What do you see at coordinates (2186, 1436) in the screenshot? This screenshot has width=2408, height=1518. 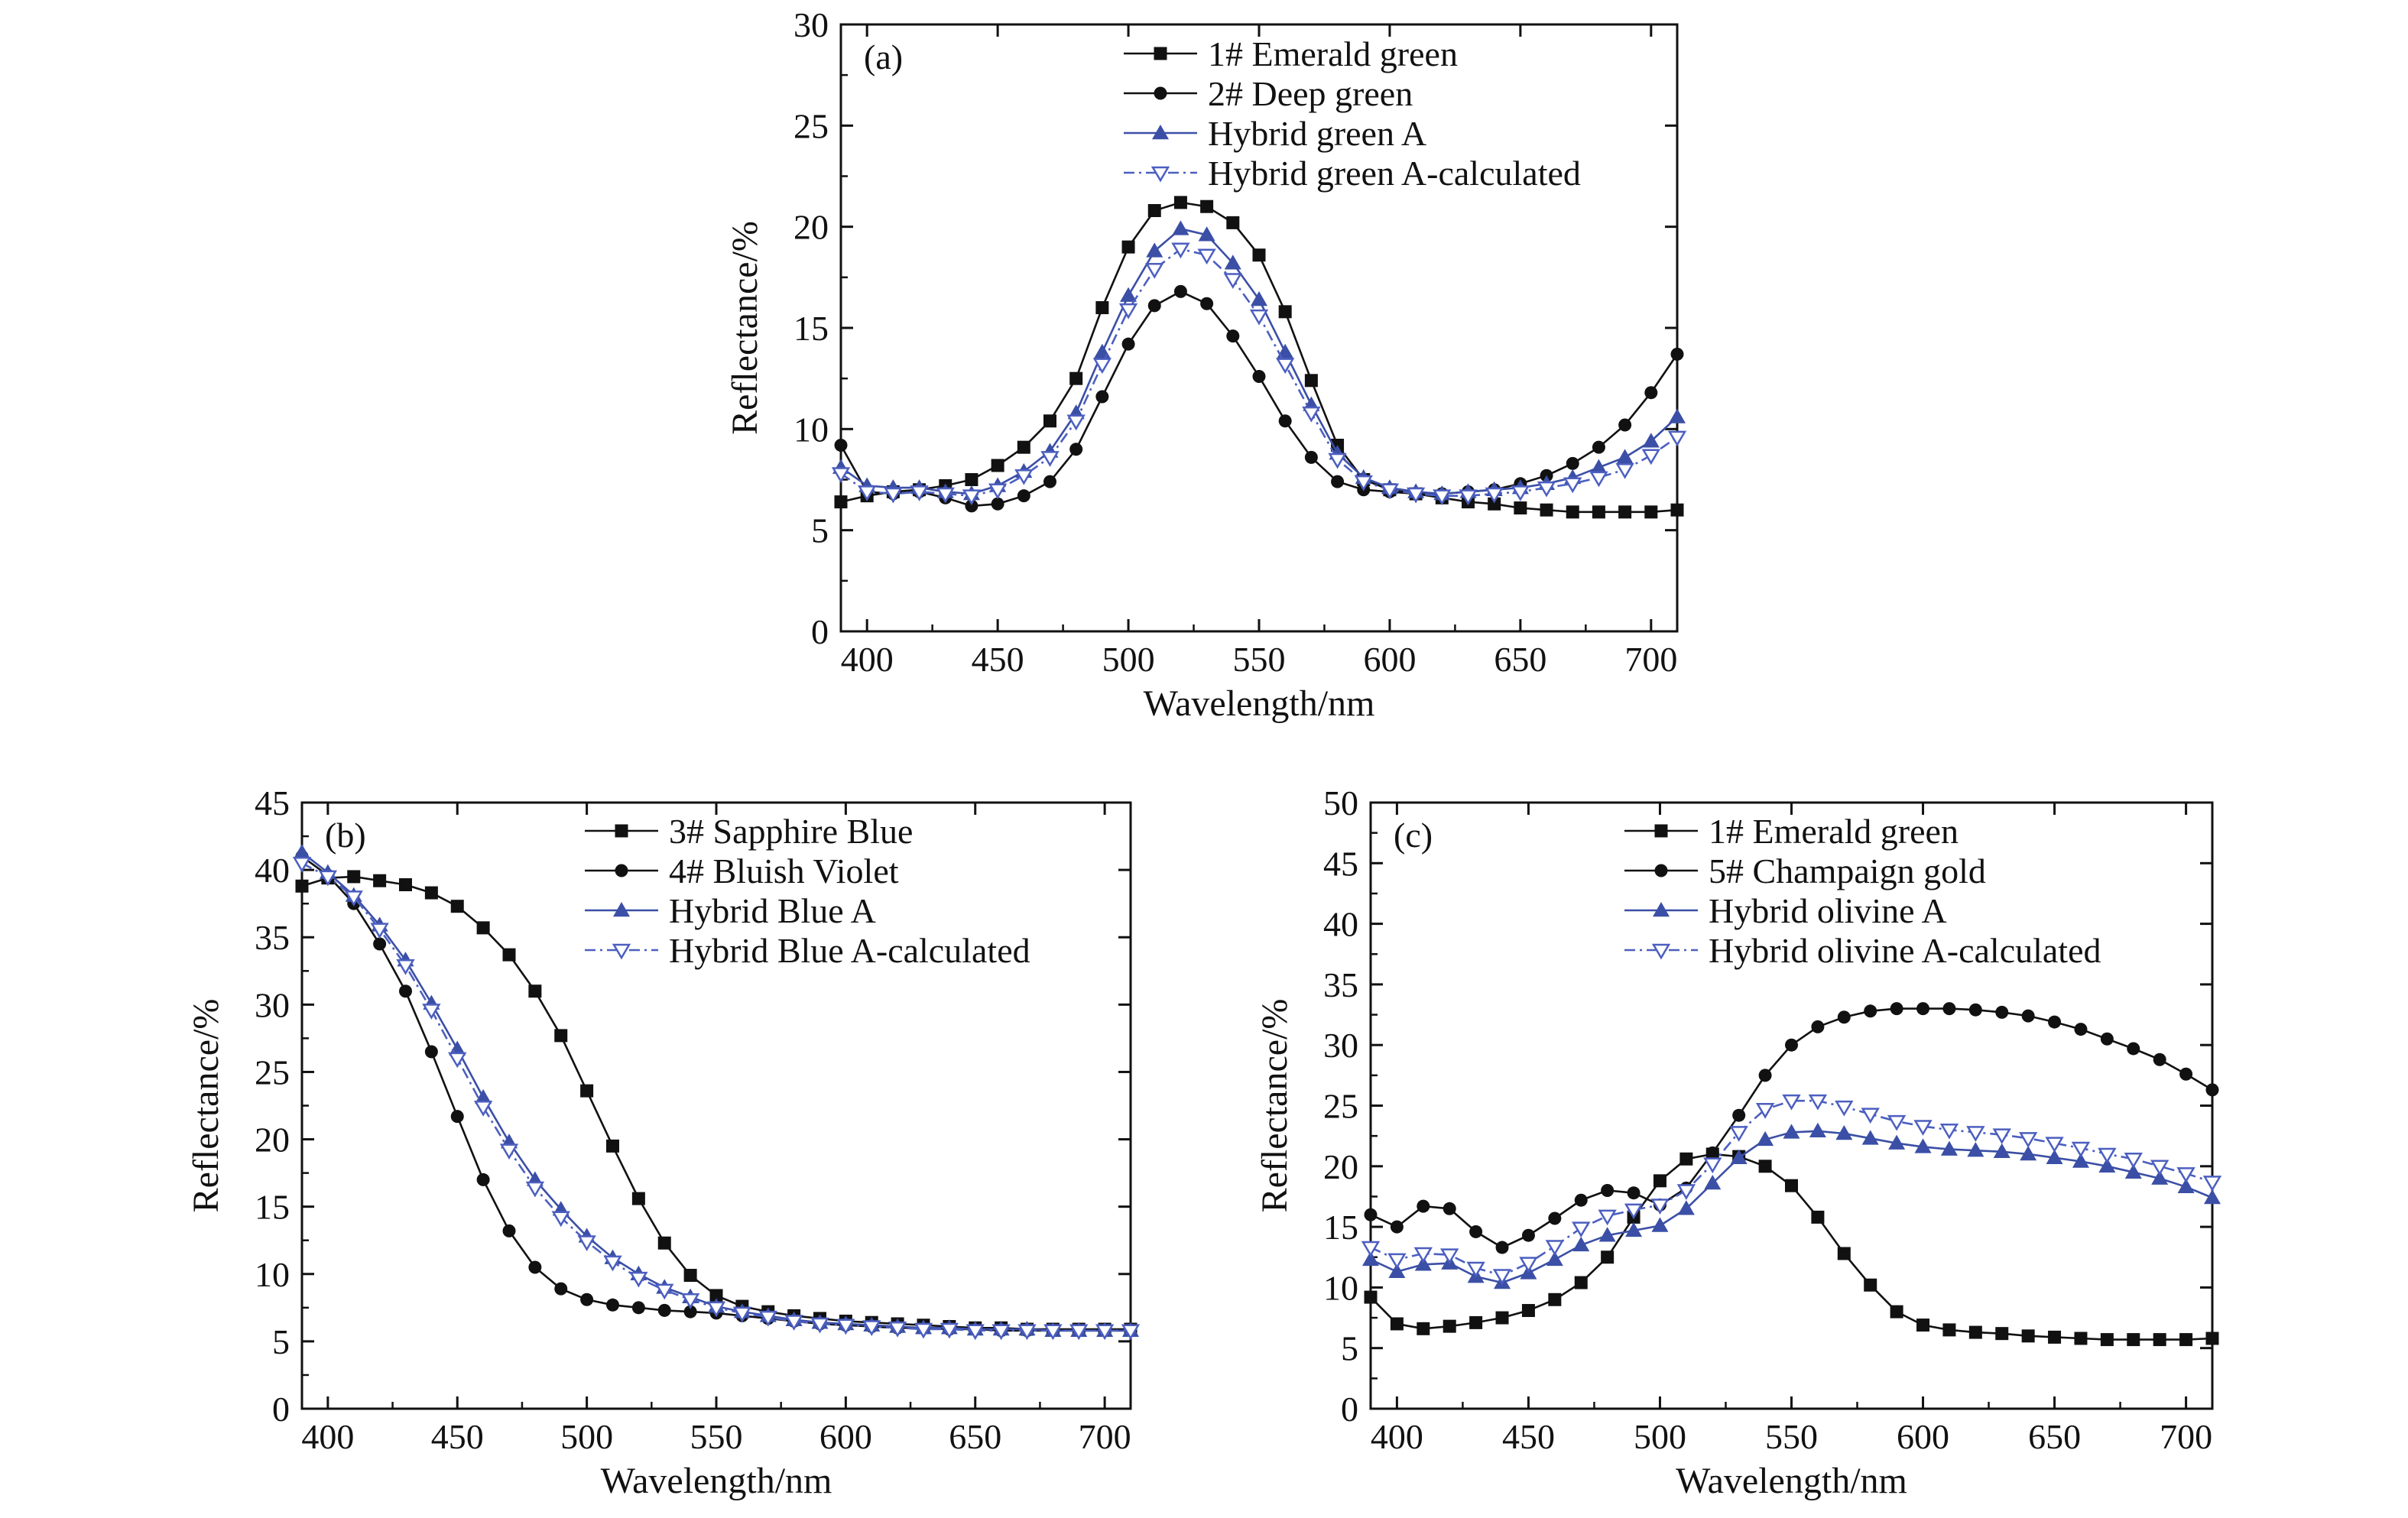 I see `x-tick-label: 700` at bounding box center [2186, 1436].